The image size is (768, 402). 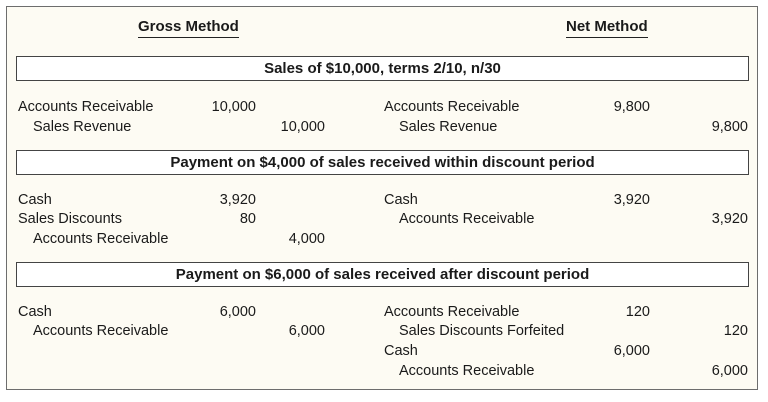 What do you see at coordinates (607, 28) in the screenshot?
I see `net-method-header: Net Method` at bounding box center [607, 28].